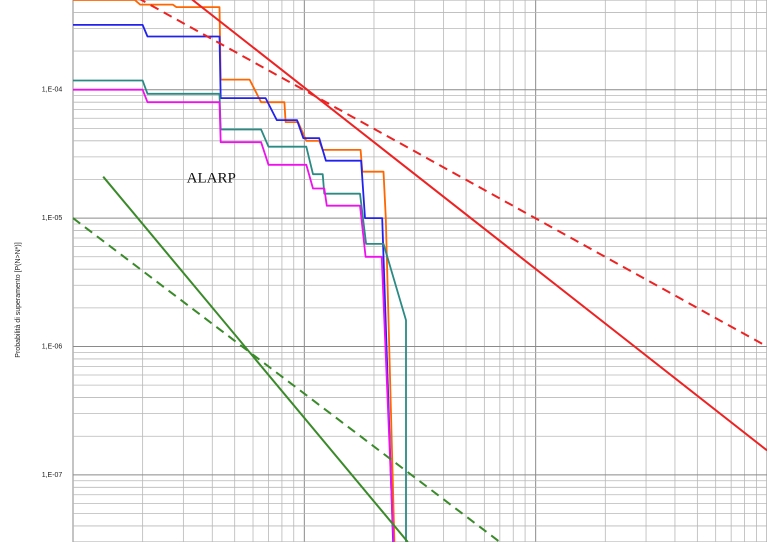 This screenshot has height=542, width=767. Describe the element at coordinates (52, 90) in the screenshot. I see `y-tick-label: 1,E-04` at that location.